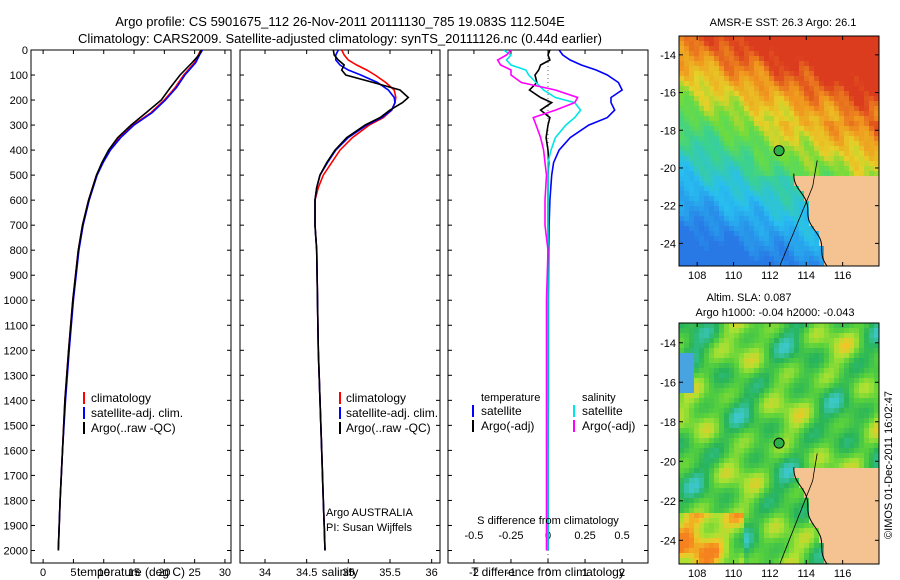 The image size is (900, 580). I want to click on x-tick-label: 35, so click(348, 573).